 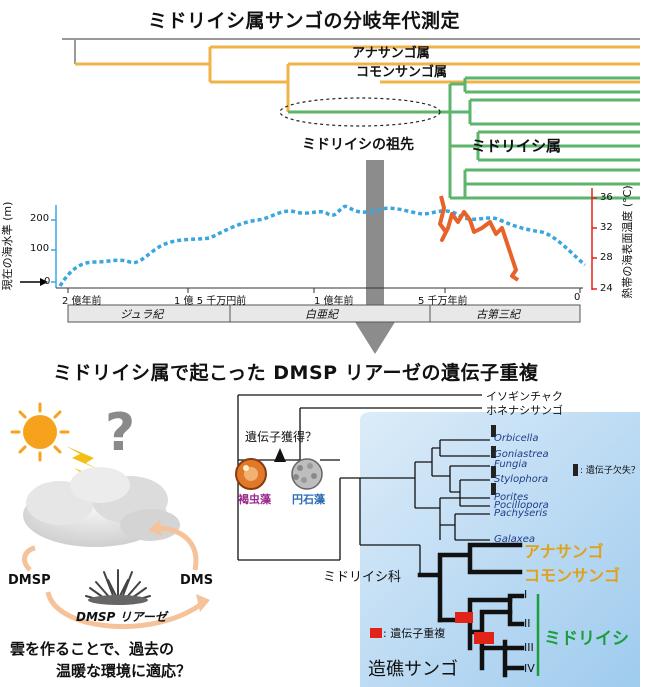 I want to click on right-axis-label: 熱帯の海表面温度 (°C), so click(x=627, y=242).